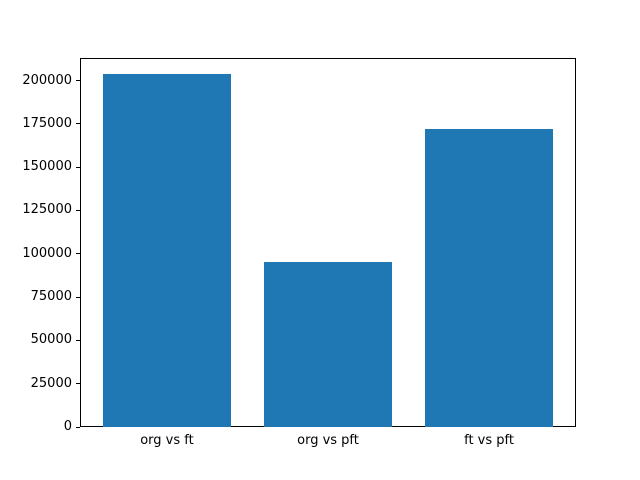 This screenshot has height=480, width=640. I want to click on y-tick-label: 100000, so click(47, 253).